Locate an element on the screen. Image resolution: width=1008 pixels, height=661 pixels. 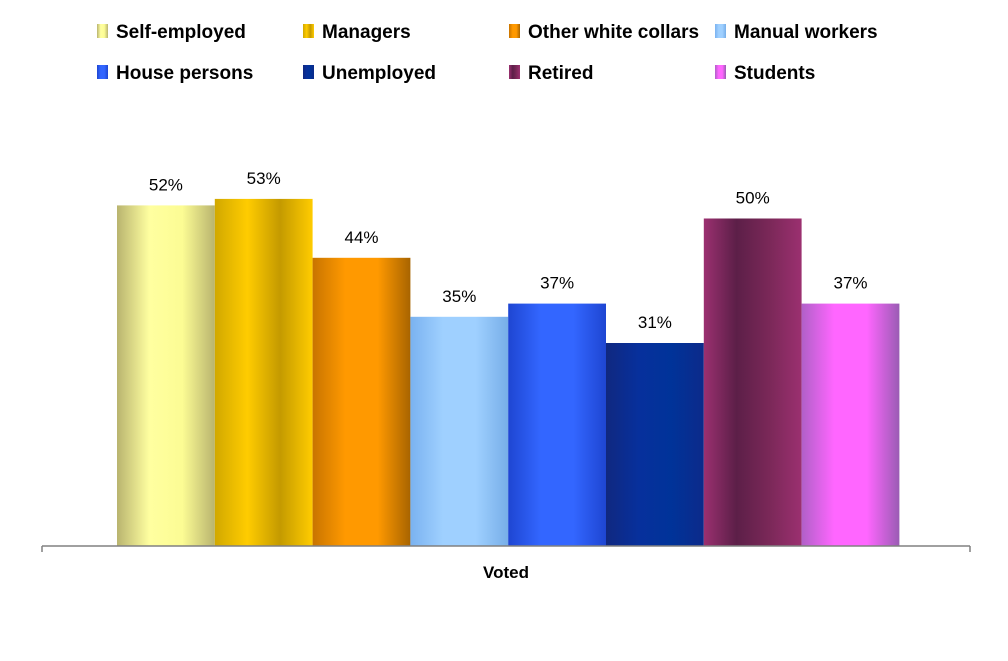
data-label-students: 37% is located at coordinates (850, 283).